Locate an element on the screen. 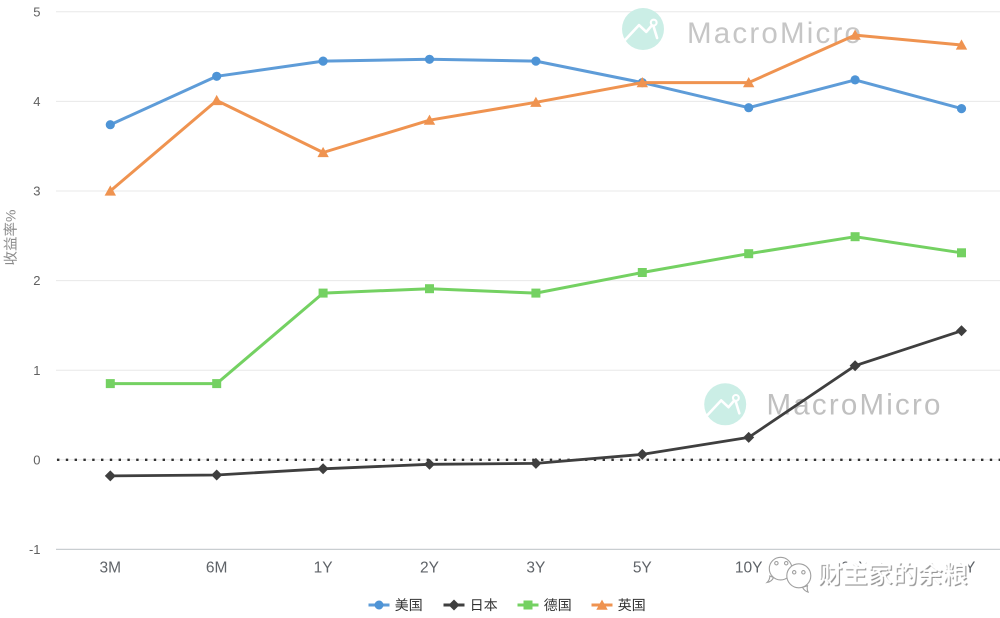 The height and width of the screenshot is (618, 1000). svg-text: 3M is located at coordinates (111, 568).